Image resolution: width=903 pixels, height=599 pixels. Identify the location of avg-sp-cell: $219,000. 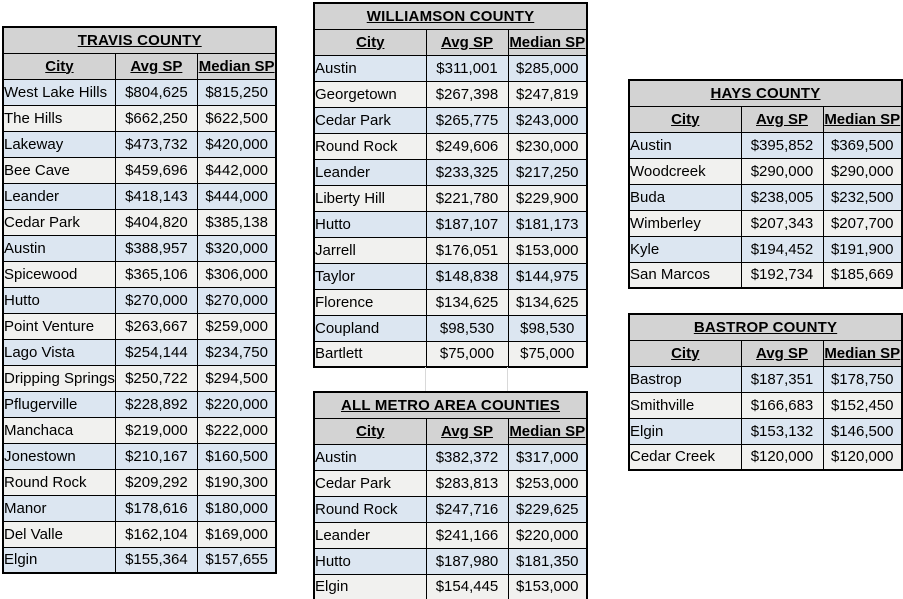
(156, 430).